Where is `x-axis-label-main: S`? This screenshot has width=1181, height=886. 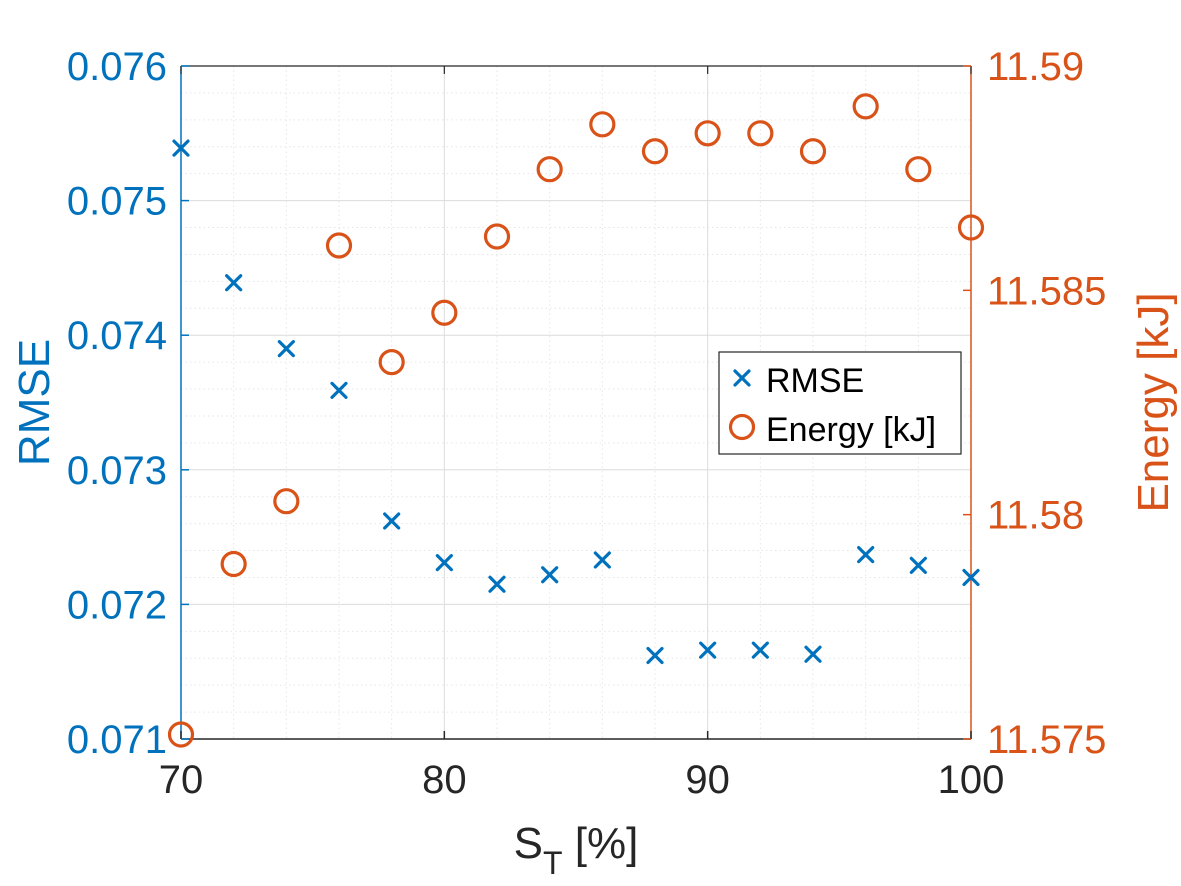 x-axis-label-main: S is located at coordinates (528, 843).